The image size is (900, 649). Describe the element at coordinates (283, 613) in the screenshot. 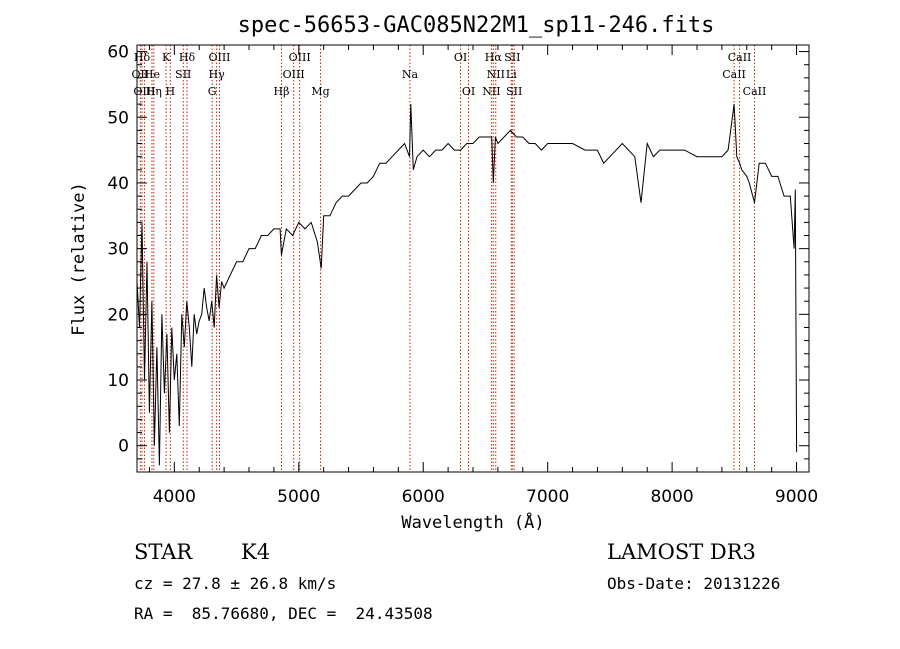

I see `coordinates: RA = 85.76680, DEC = 24.43508` at that location.